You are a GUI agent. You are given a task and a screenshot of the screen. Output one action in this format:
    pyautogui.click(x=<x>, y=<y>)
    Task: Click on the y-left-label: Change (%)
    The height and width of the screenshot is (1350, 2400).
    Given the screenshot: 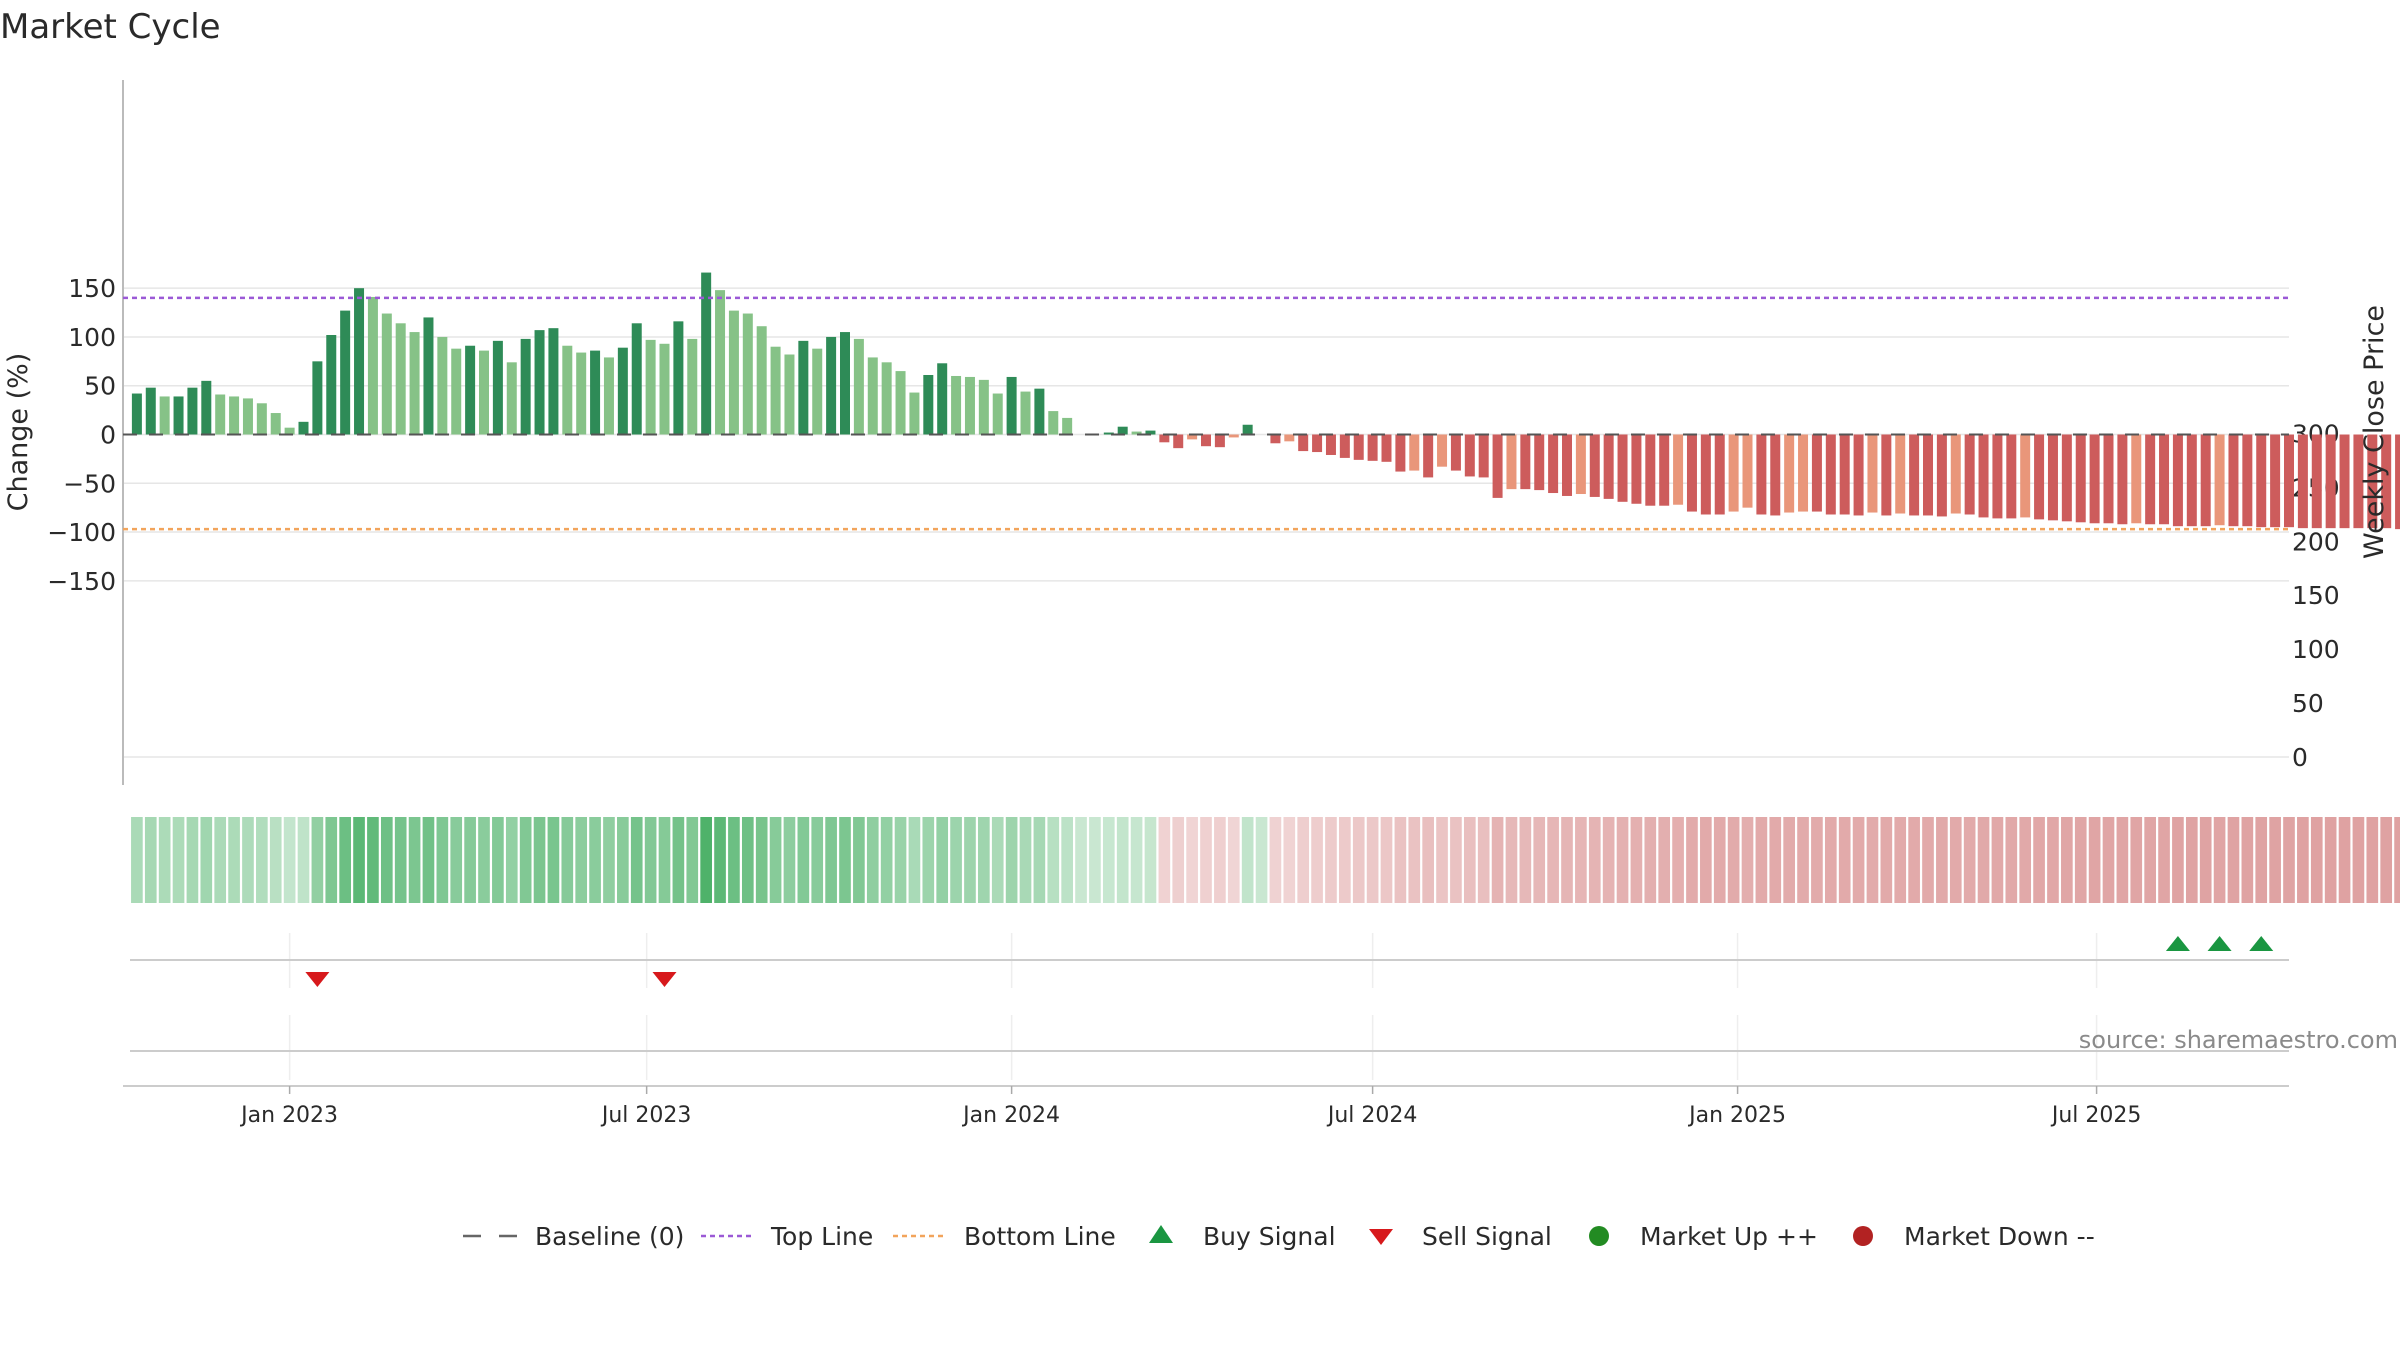 What is the action you would take?
    pyautogui.click(x=18, y=432)
    